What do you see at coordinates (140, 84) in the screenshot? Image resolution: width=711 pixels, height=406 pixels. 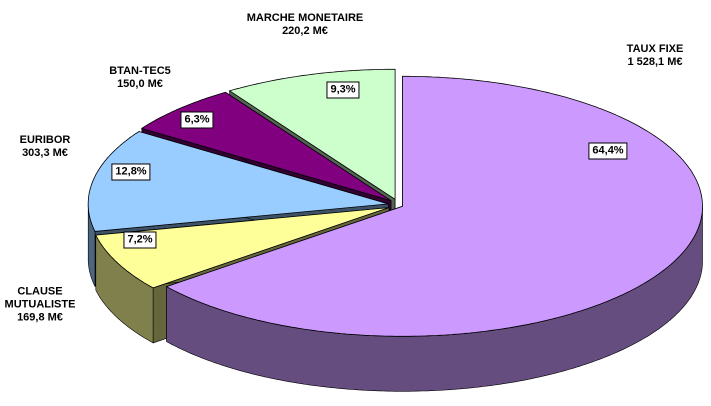 I see `amount-label: 150,0 M€` at bounding box center [140, 84].